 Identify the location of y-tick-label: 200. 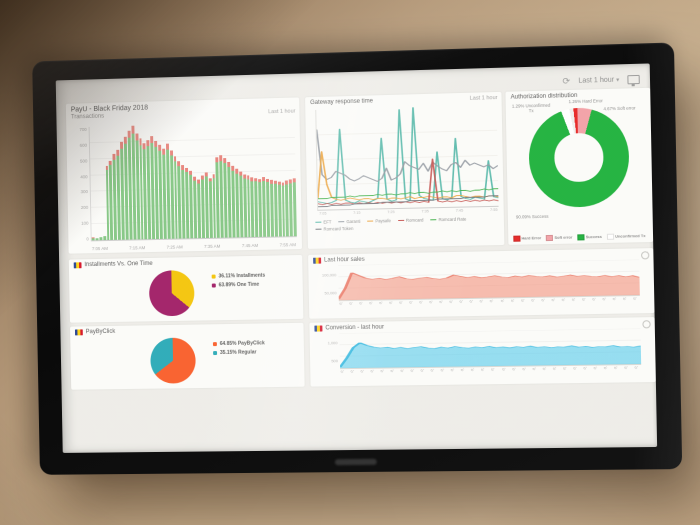
(84, 208).